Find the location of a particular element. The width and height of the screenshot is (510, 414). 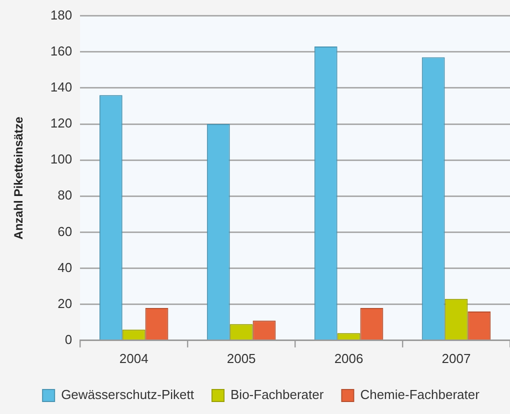

y-tick-label: 100 is located at coordinates (61, 159).